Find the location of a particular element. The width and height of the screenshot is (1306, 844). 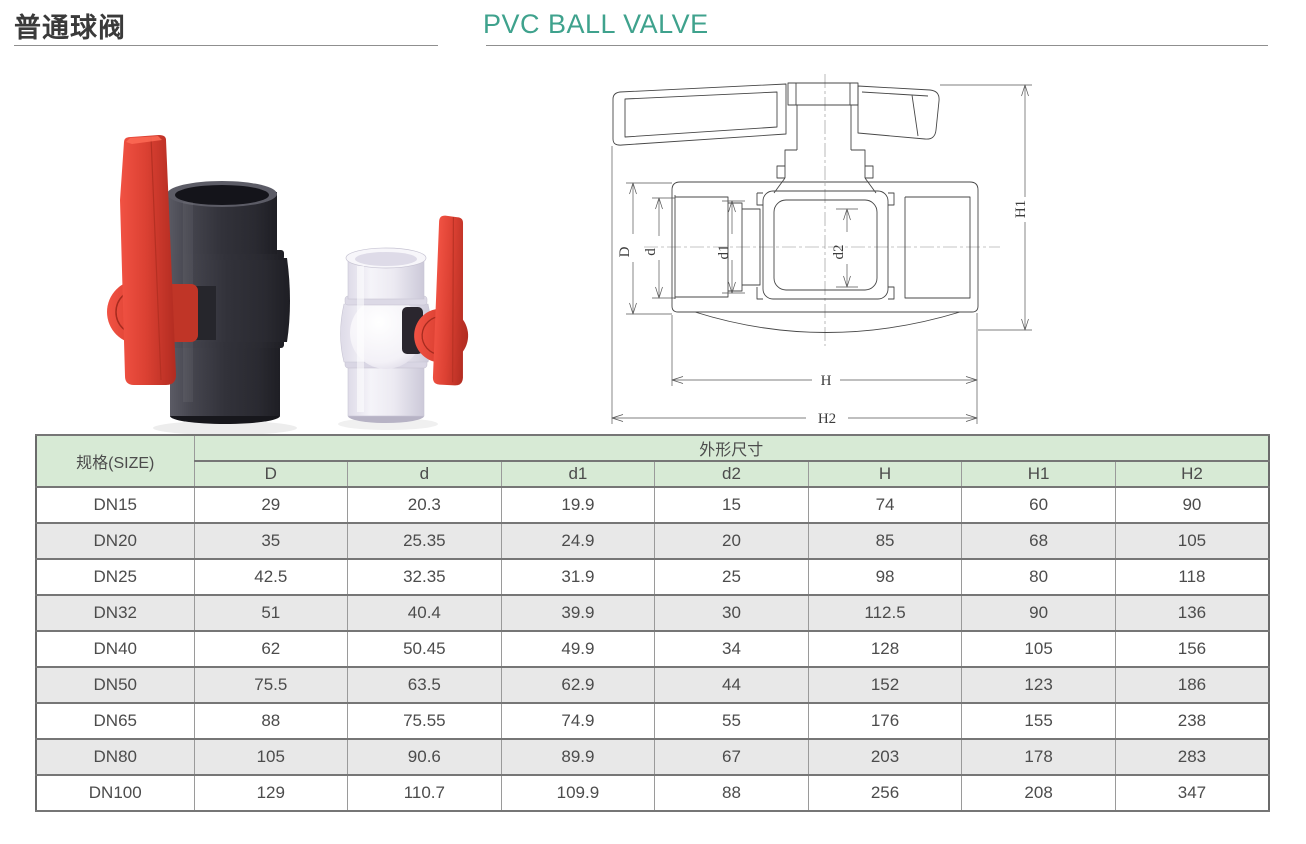

drawn-stem is located at coordinates (825, 149).